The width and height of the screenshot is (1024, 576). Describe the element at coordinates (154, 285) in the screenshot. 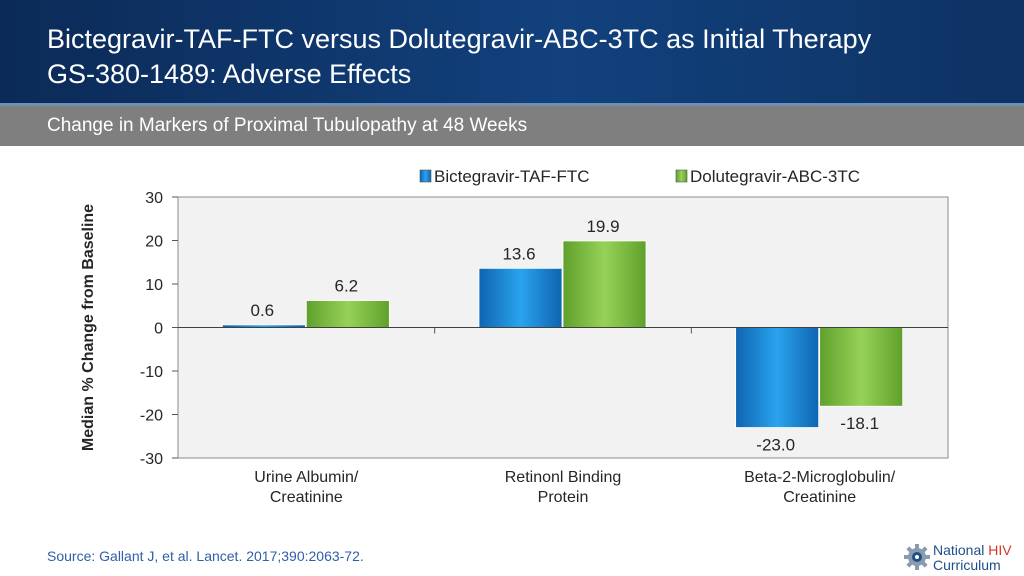

I see `y-tick-label: 10` at that location.